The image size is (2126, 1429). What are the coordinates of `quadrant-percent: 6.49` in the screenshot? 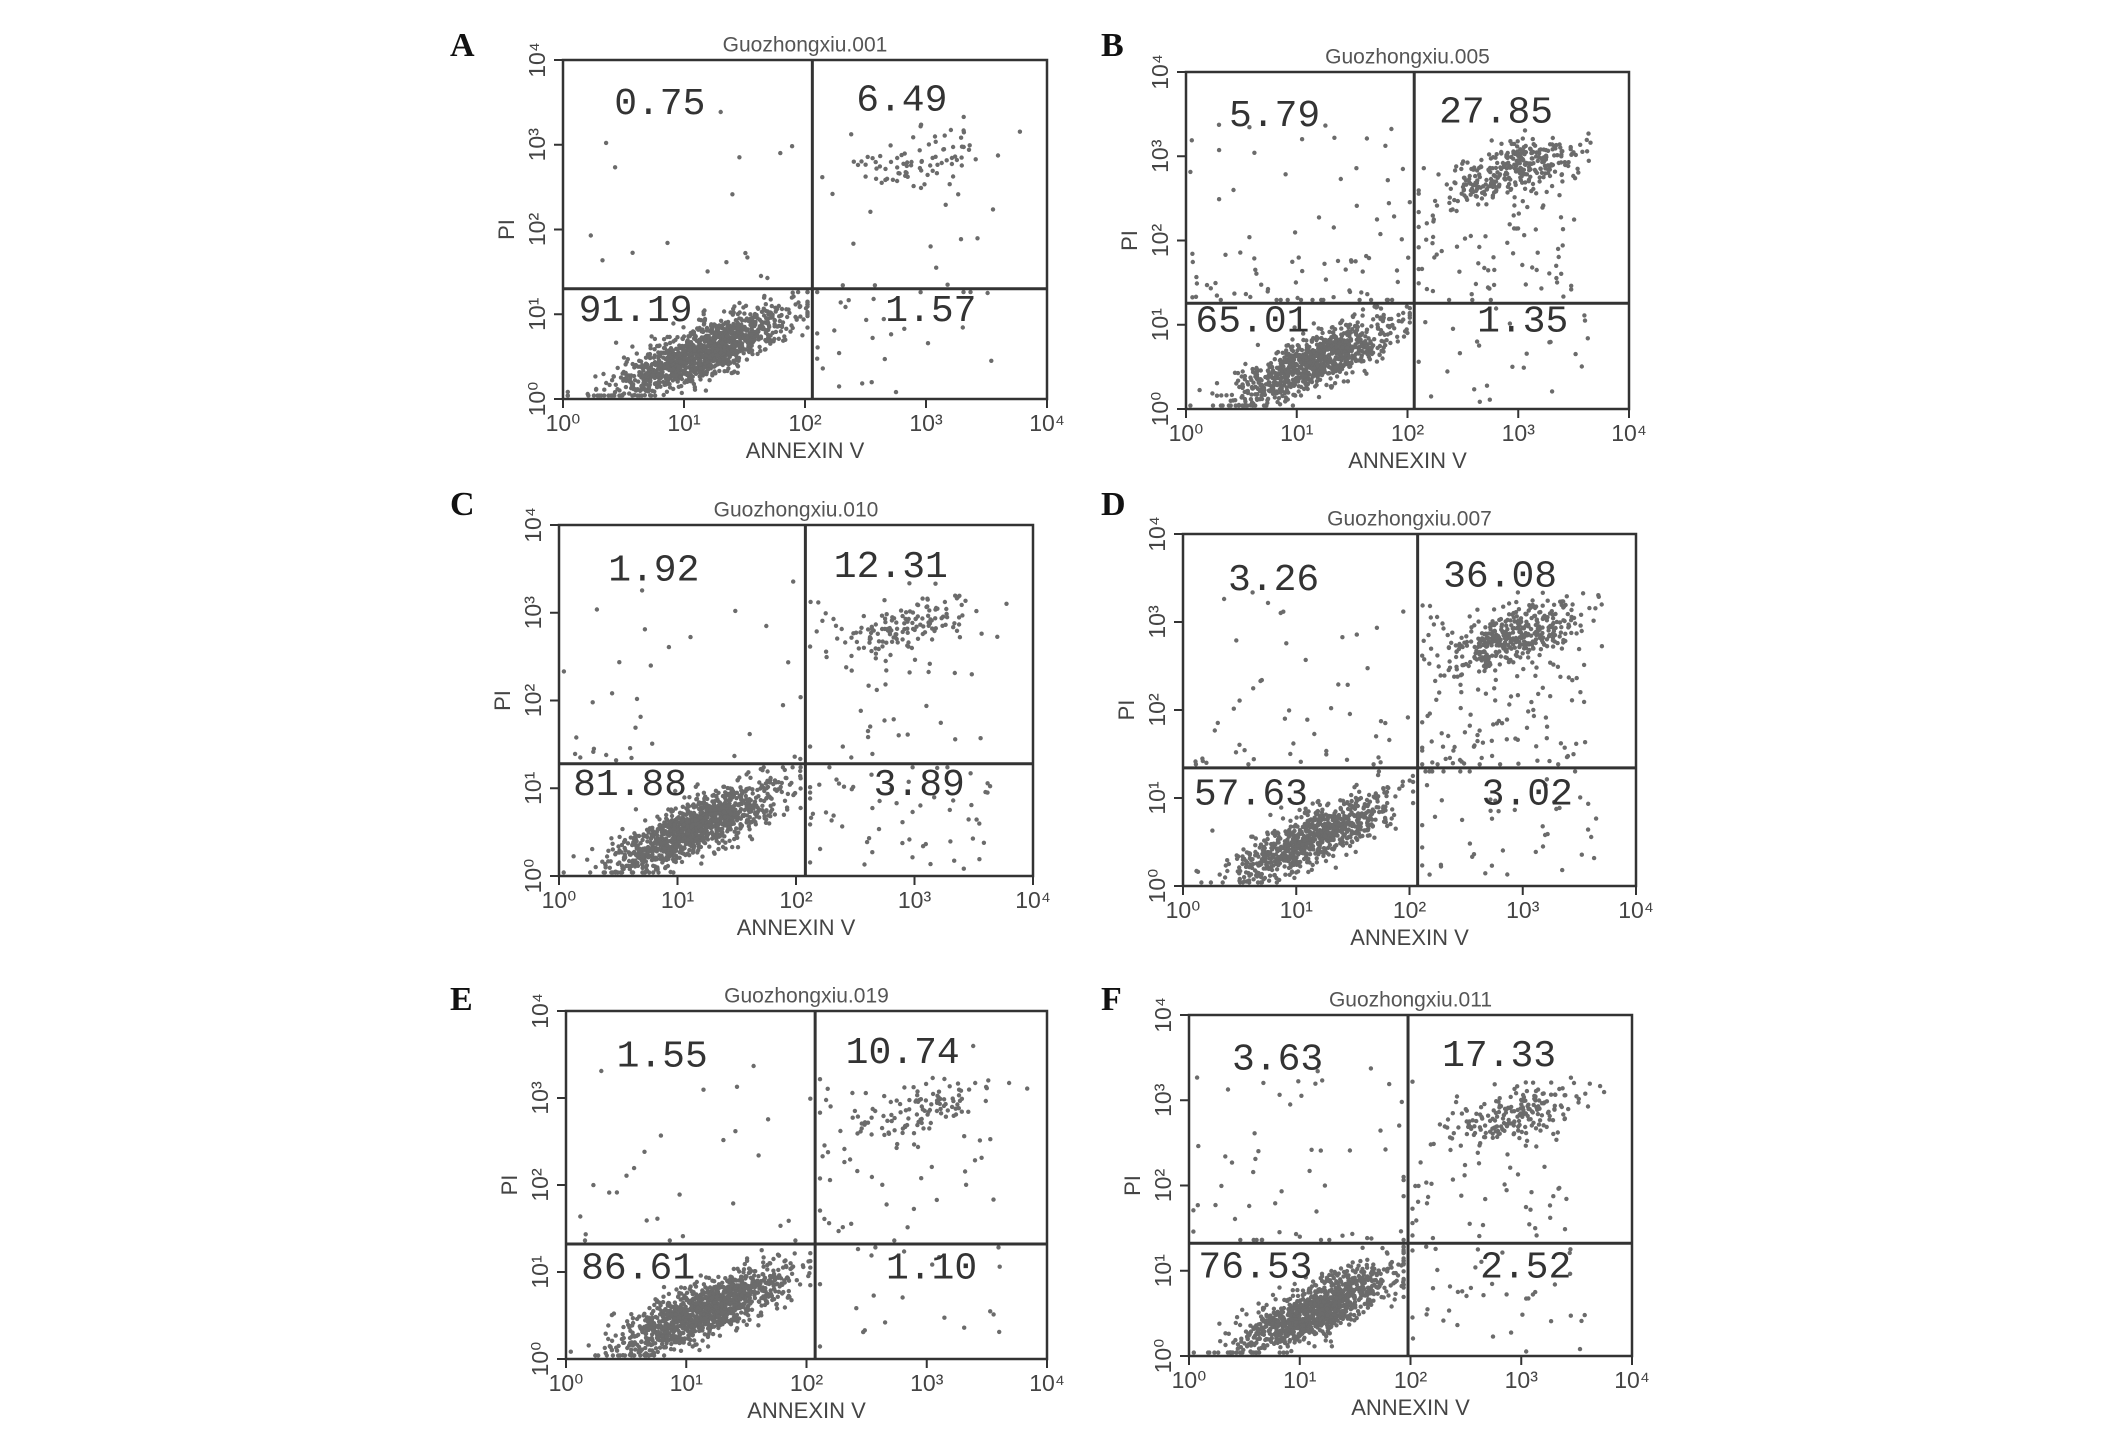 It's located at (901, 101).